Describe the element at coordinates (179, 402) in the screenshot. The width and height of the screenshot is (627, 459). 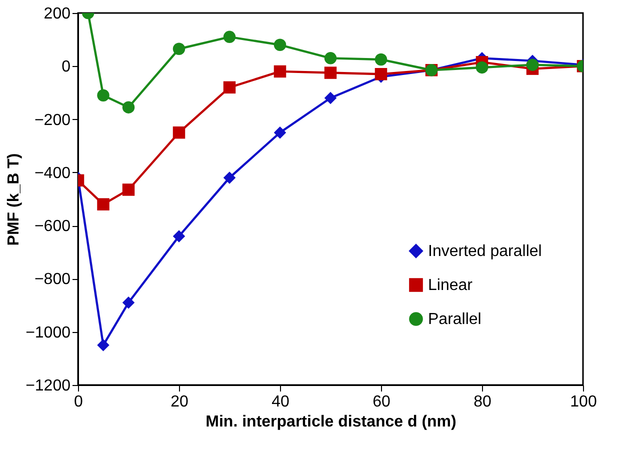
I see `x-tick-label: 20` at that location.